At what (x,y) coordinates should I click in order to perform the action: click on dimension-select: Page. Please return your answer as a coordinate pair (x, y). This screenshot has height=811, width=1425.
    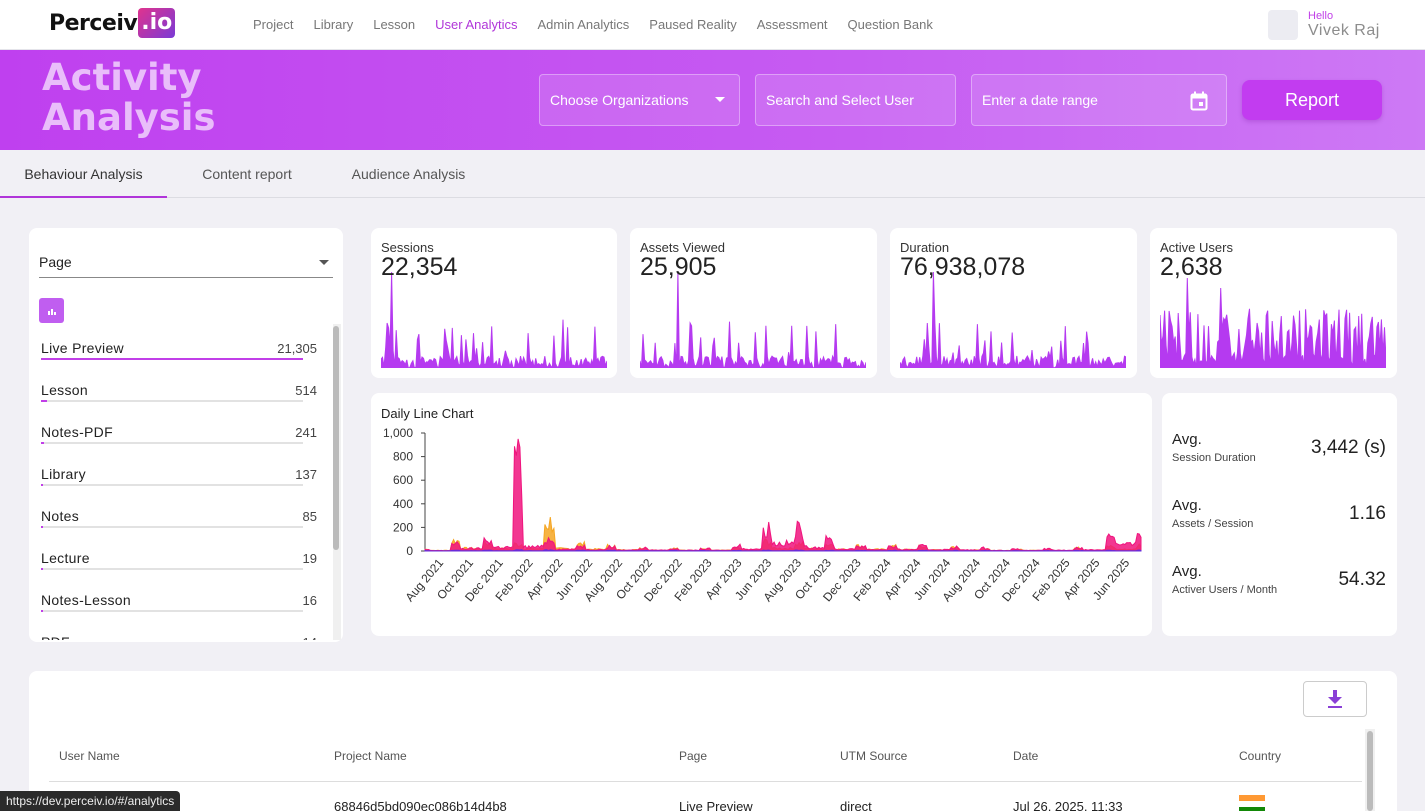
    Looking at the image, I should click on (186, 266).